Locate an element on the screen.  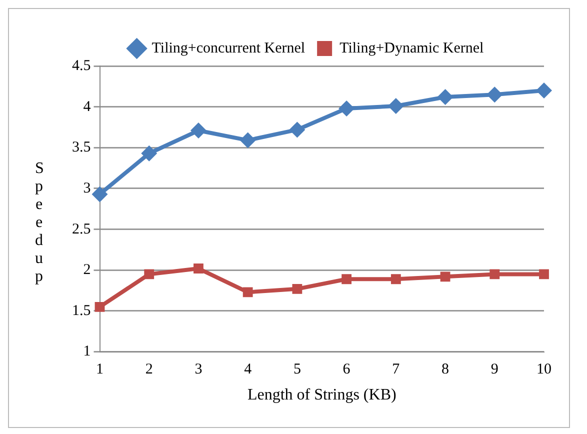
y-tick-label: 2.5 is located at coordinates (81, 229).